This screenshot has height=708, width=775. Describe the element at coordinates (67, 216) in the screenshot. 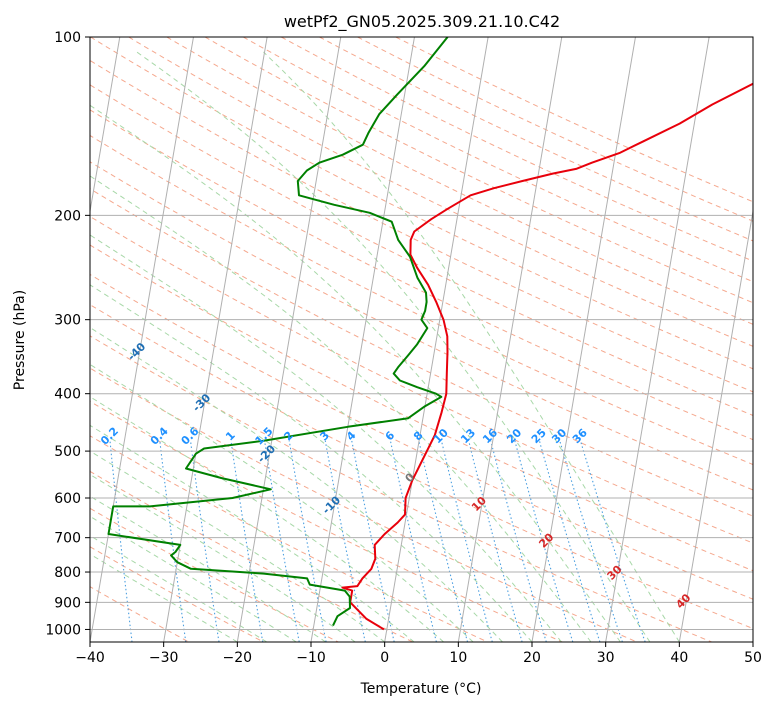

I see `y-tick-label: 200` at that location.